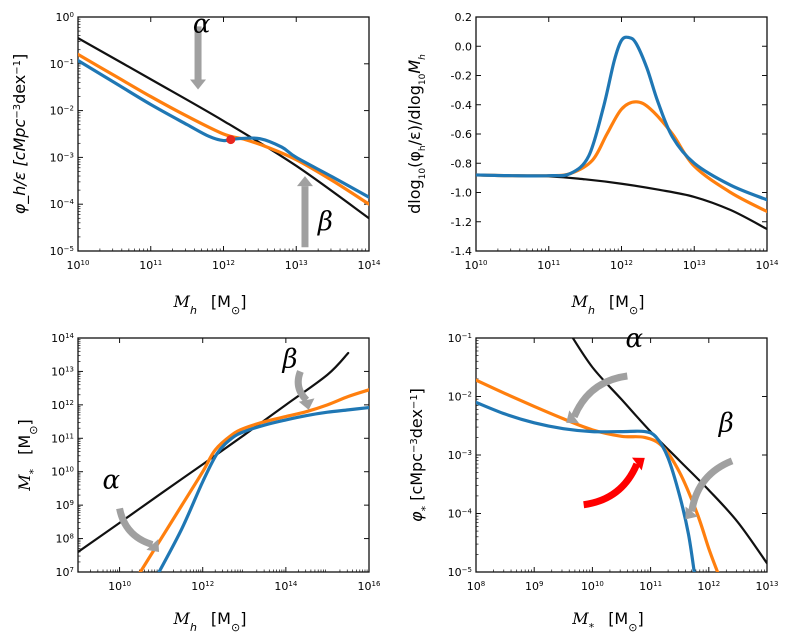 The width and height of the screenshot is (789, 636). Describe the element at coordinates (231, 140) in the screenshot. I see `pivot-marker` at that location.